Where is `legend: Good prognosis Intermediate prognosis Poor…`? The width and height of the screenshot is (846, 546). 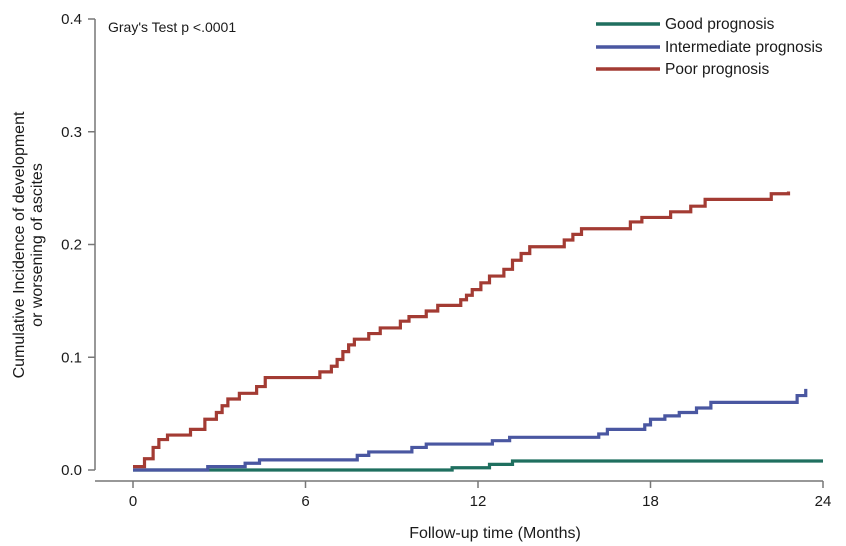
legend: Good prognosis Intermediate prognosis Poor… is located at coordinates (709, 47).